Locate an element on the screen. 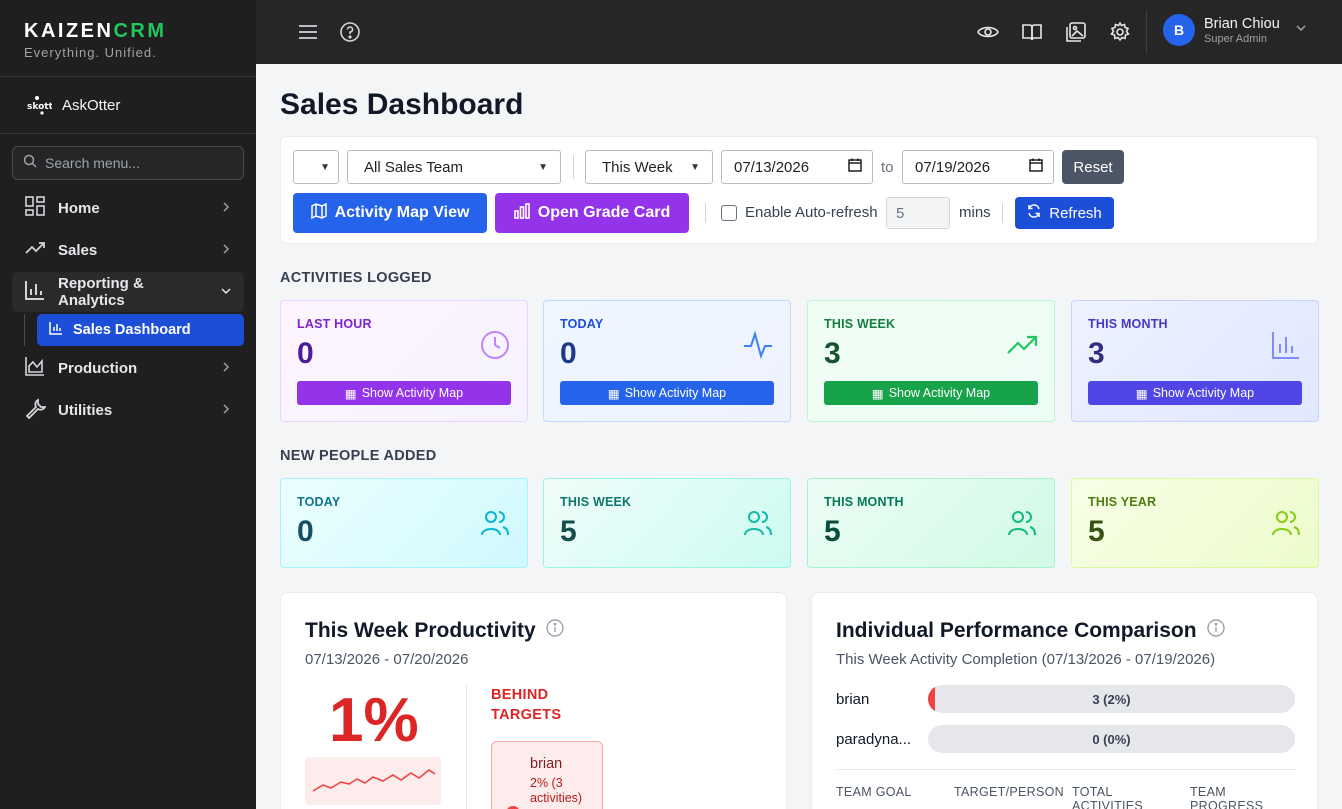  card-label: TODAY is located at coordinates (582, 324).